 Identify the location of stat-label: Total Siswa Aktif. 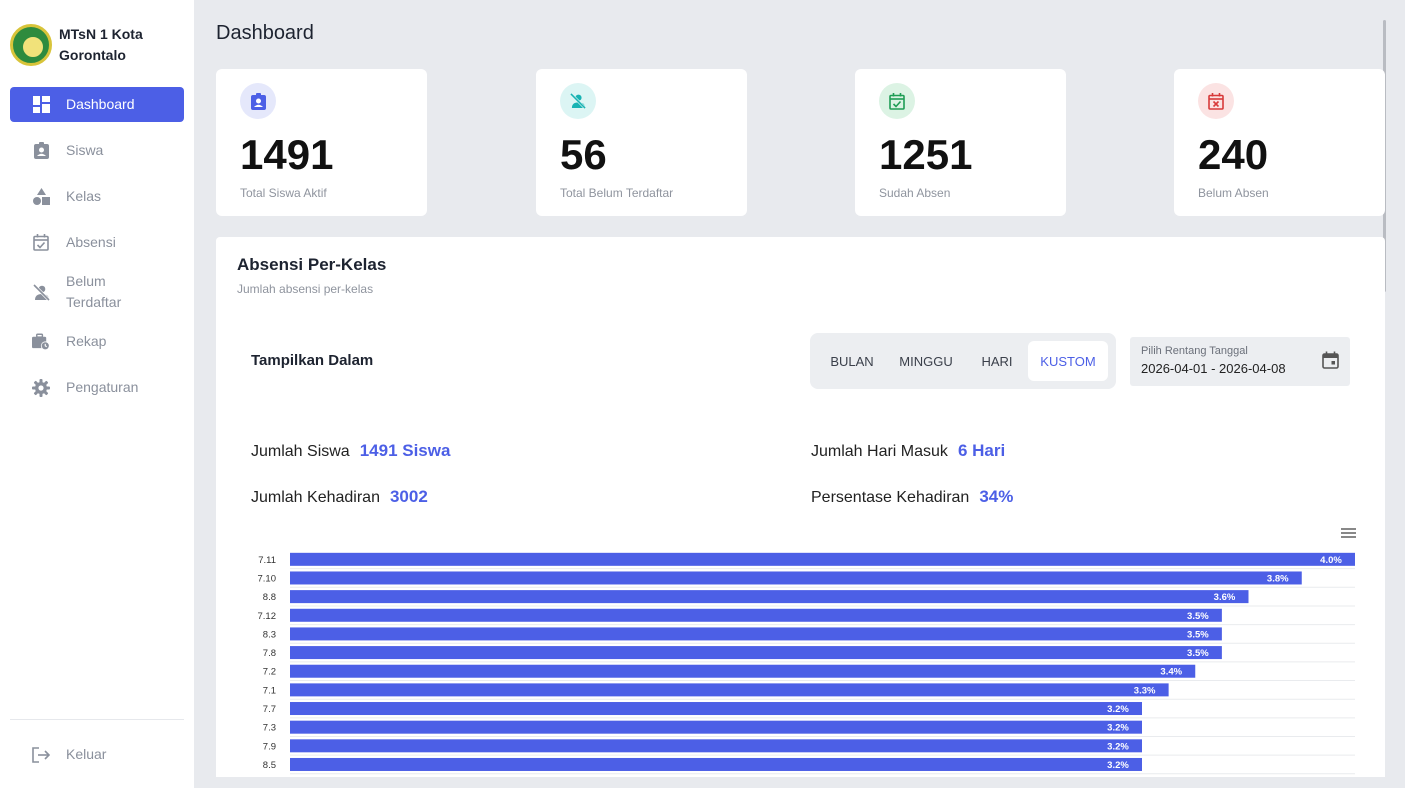
(283, 193).